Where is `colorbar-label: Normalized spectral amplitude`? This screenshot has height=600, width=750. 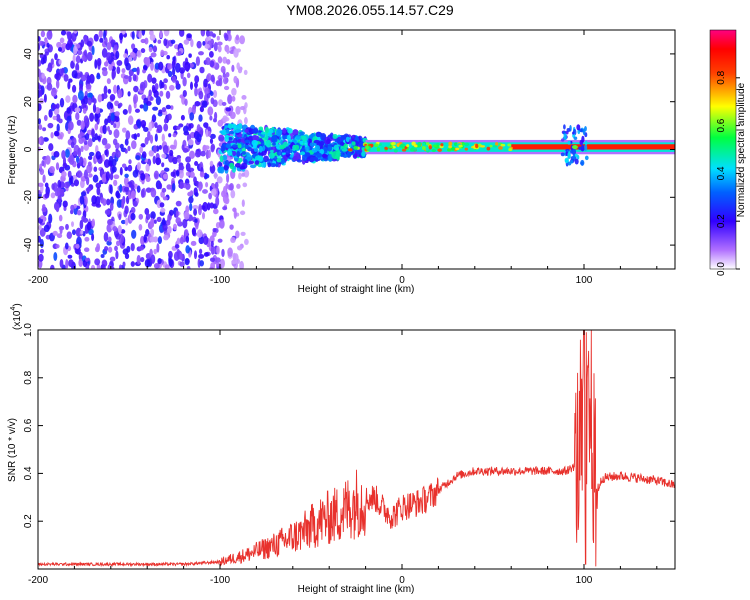 colorbar-label: Normalized spectral amplitude is located at coordinates (741, 149).